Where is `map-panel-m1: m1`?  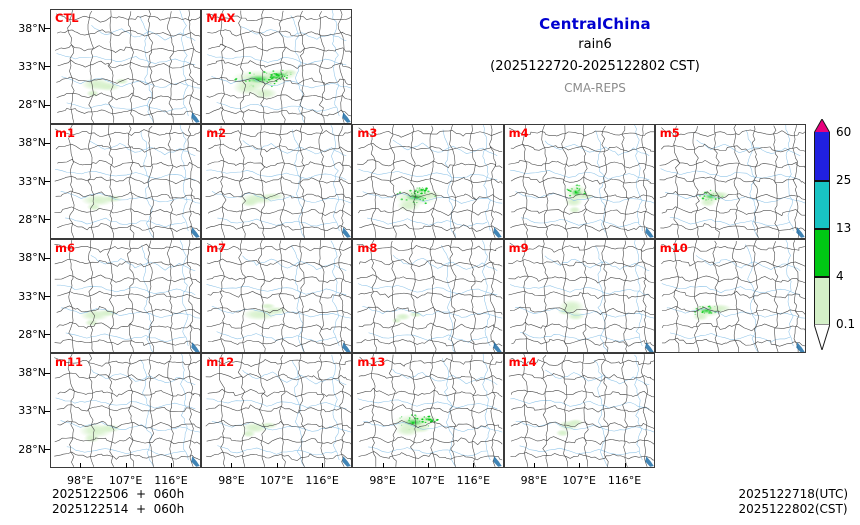
map-panel-m1: m1 is located at coordinates (126, 181).